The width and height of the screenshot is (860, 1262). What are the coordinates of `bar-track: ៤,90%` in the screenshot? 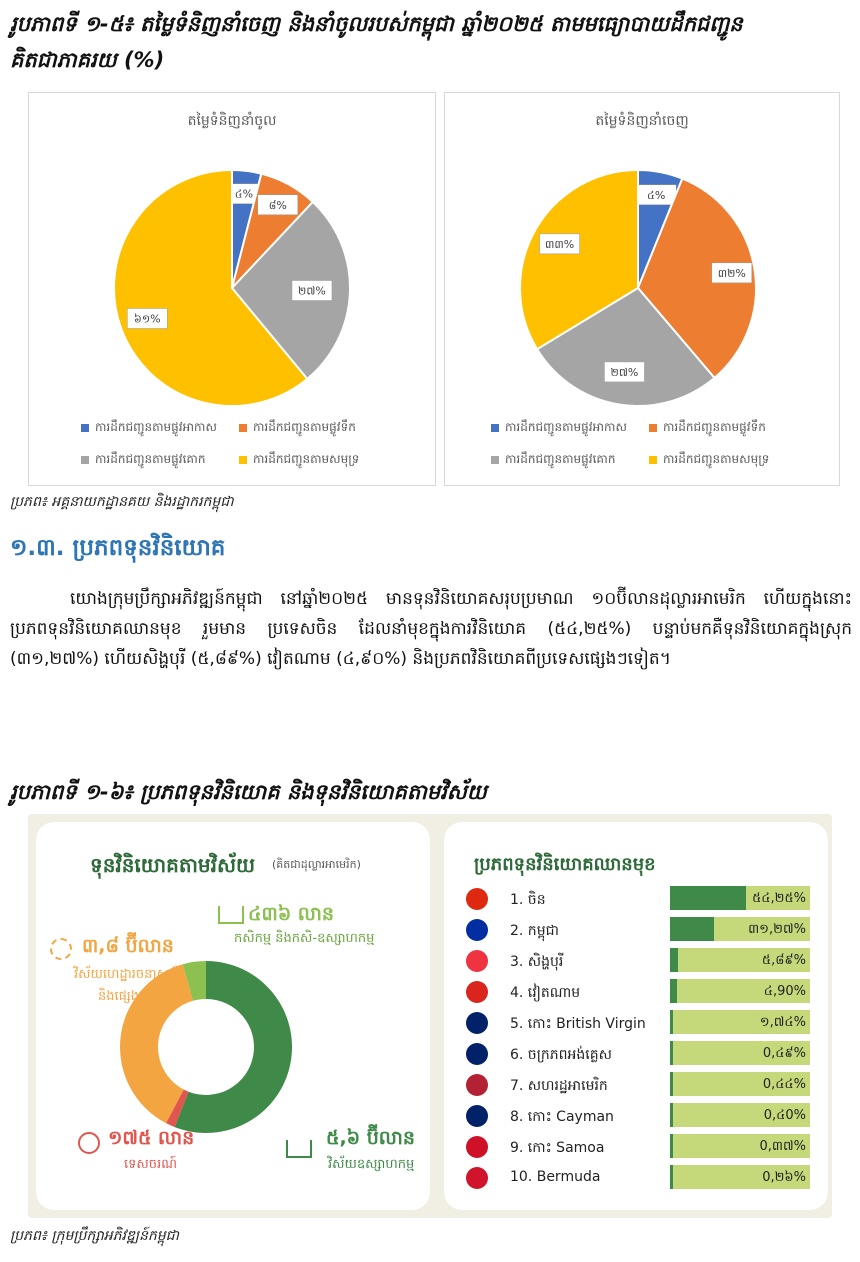 It's located at (740, 991).